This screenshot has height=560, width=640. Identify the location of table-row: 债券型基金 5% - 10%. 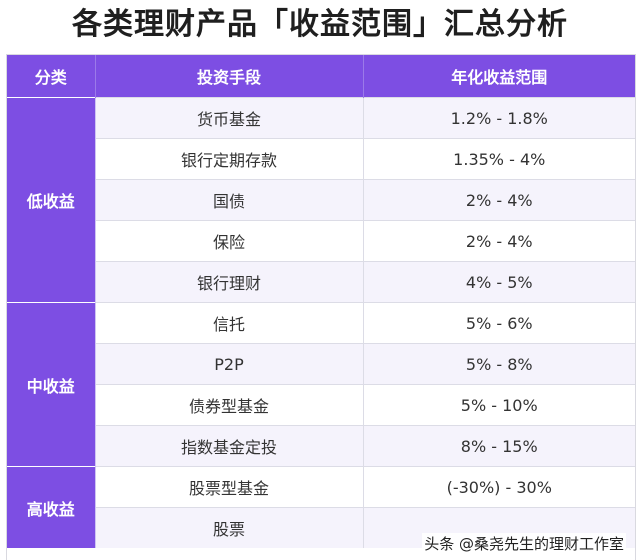
(321, 405).